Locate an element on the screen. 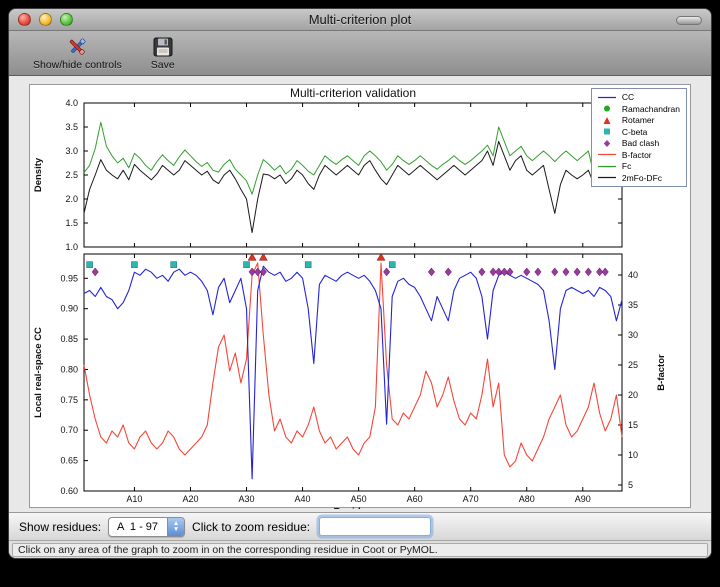 The image size is (720, 587). svg-text: Local real-space CC is located at coordinates (38, 372).